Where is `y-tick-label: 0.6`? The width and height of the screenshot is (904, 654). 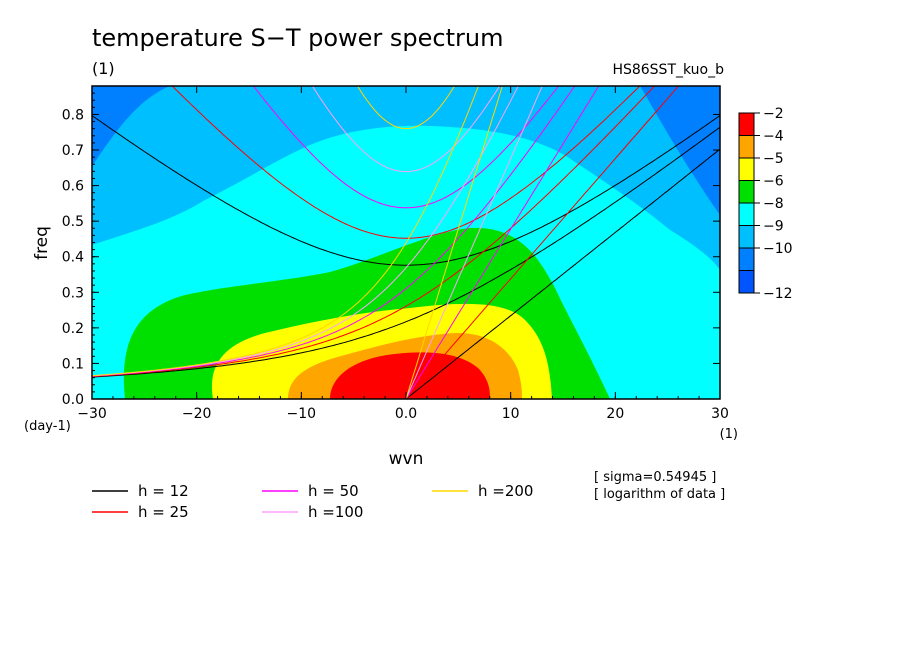 y-tick-label: 0.6 is located at coordinates (73, 187).